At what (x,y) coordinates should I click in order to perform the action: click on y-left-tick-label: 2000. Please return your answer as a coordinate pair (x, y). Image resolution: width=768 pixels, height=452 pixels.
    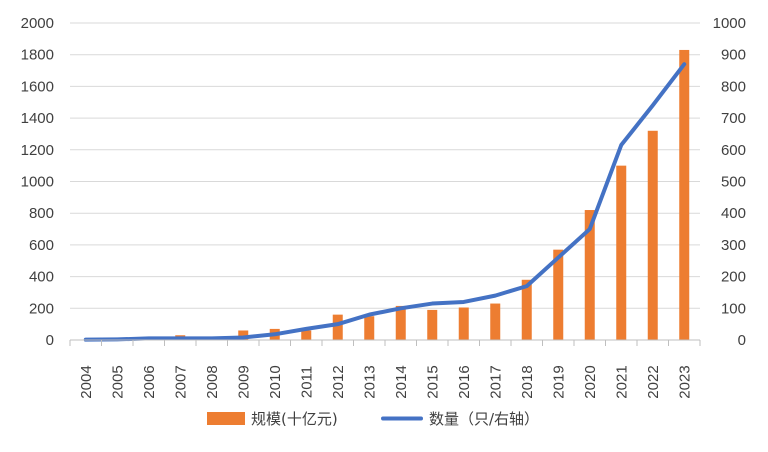
    Looking at the image, I should click on (37, 23).